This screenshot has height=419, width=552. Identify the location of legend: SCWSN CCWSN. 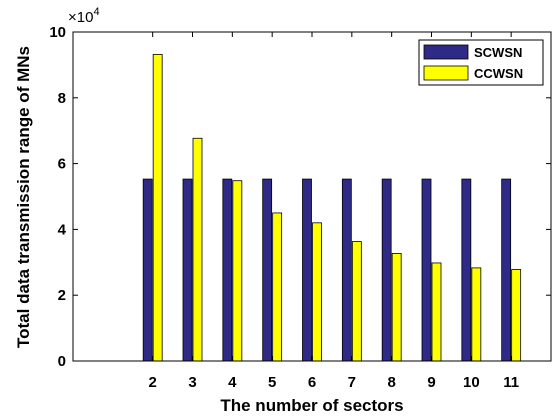
(481, 62).